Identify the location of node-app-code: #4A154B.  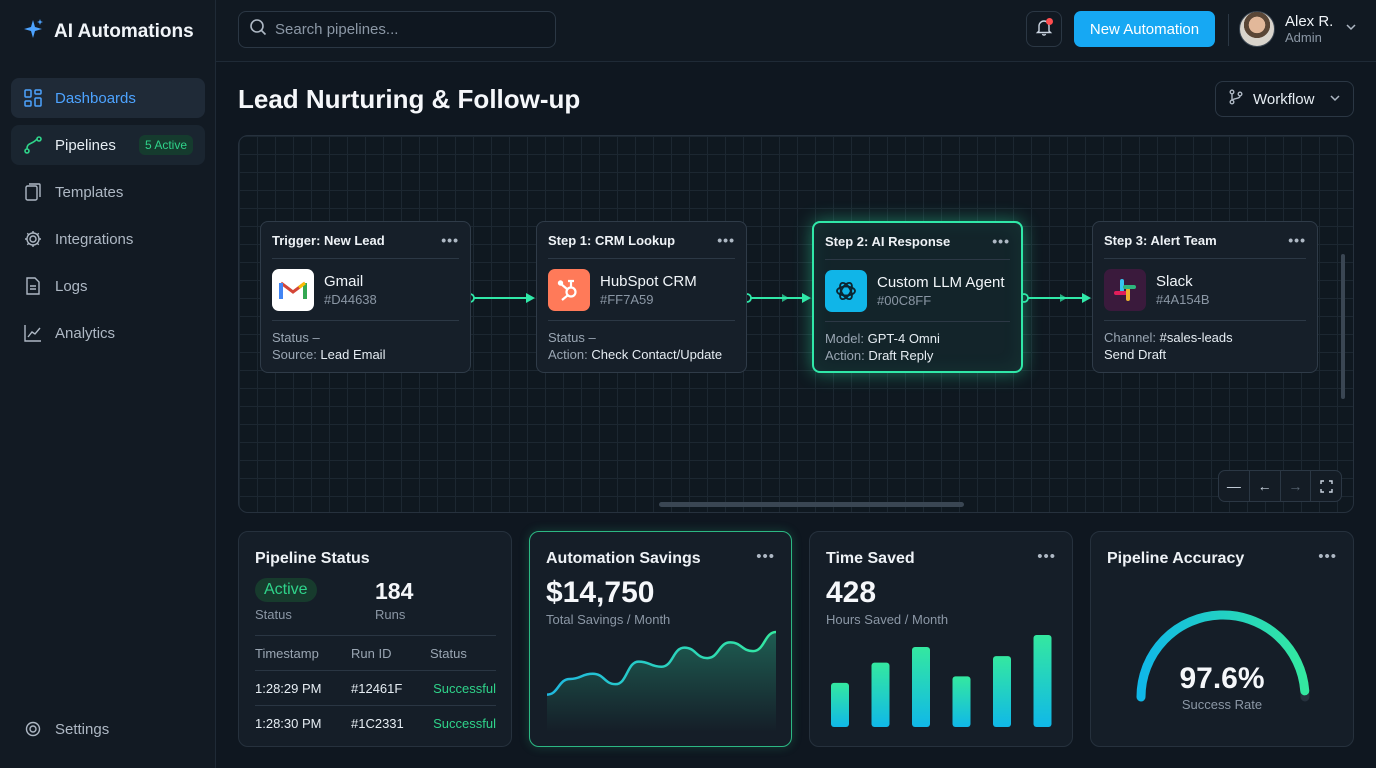
(1183, 299).